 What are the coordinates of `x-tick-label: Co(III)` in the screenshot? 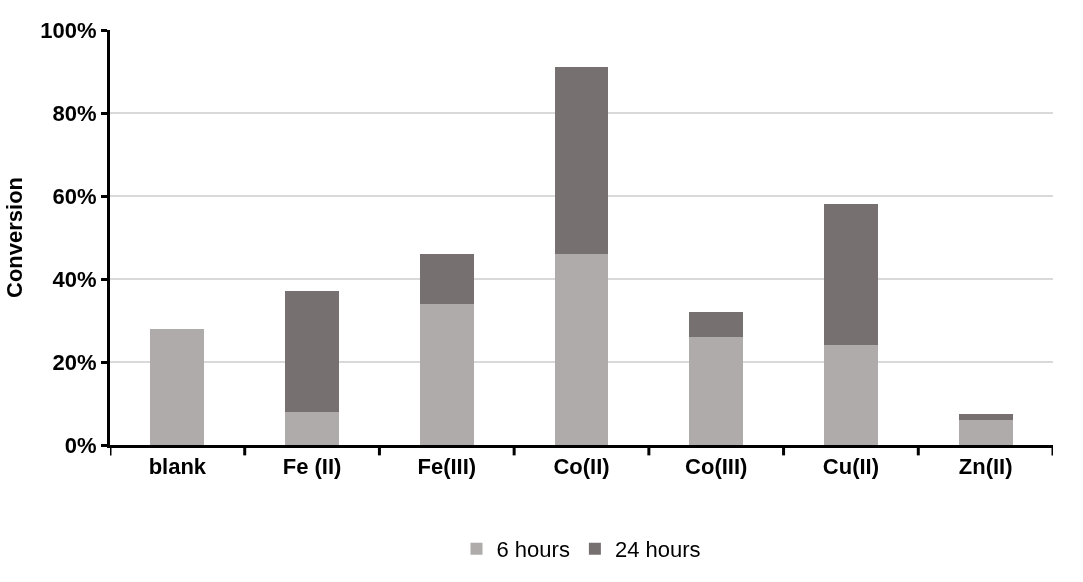 It's located at (716, 467).